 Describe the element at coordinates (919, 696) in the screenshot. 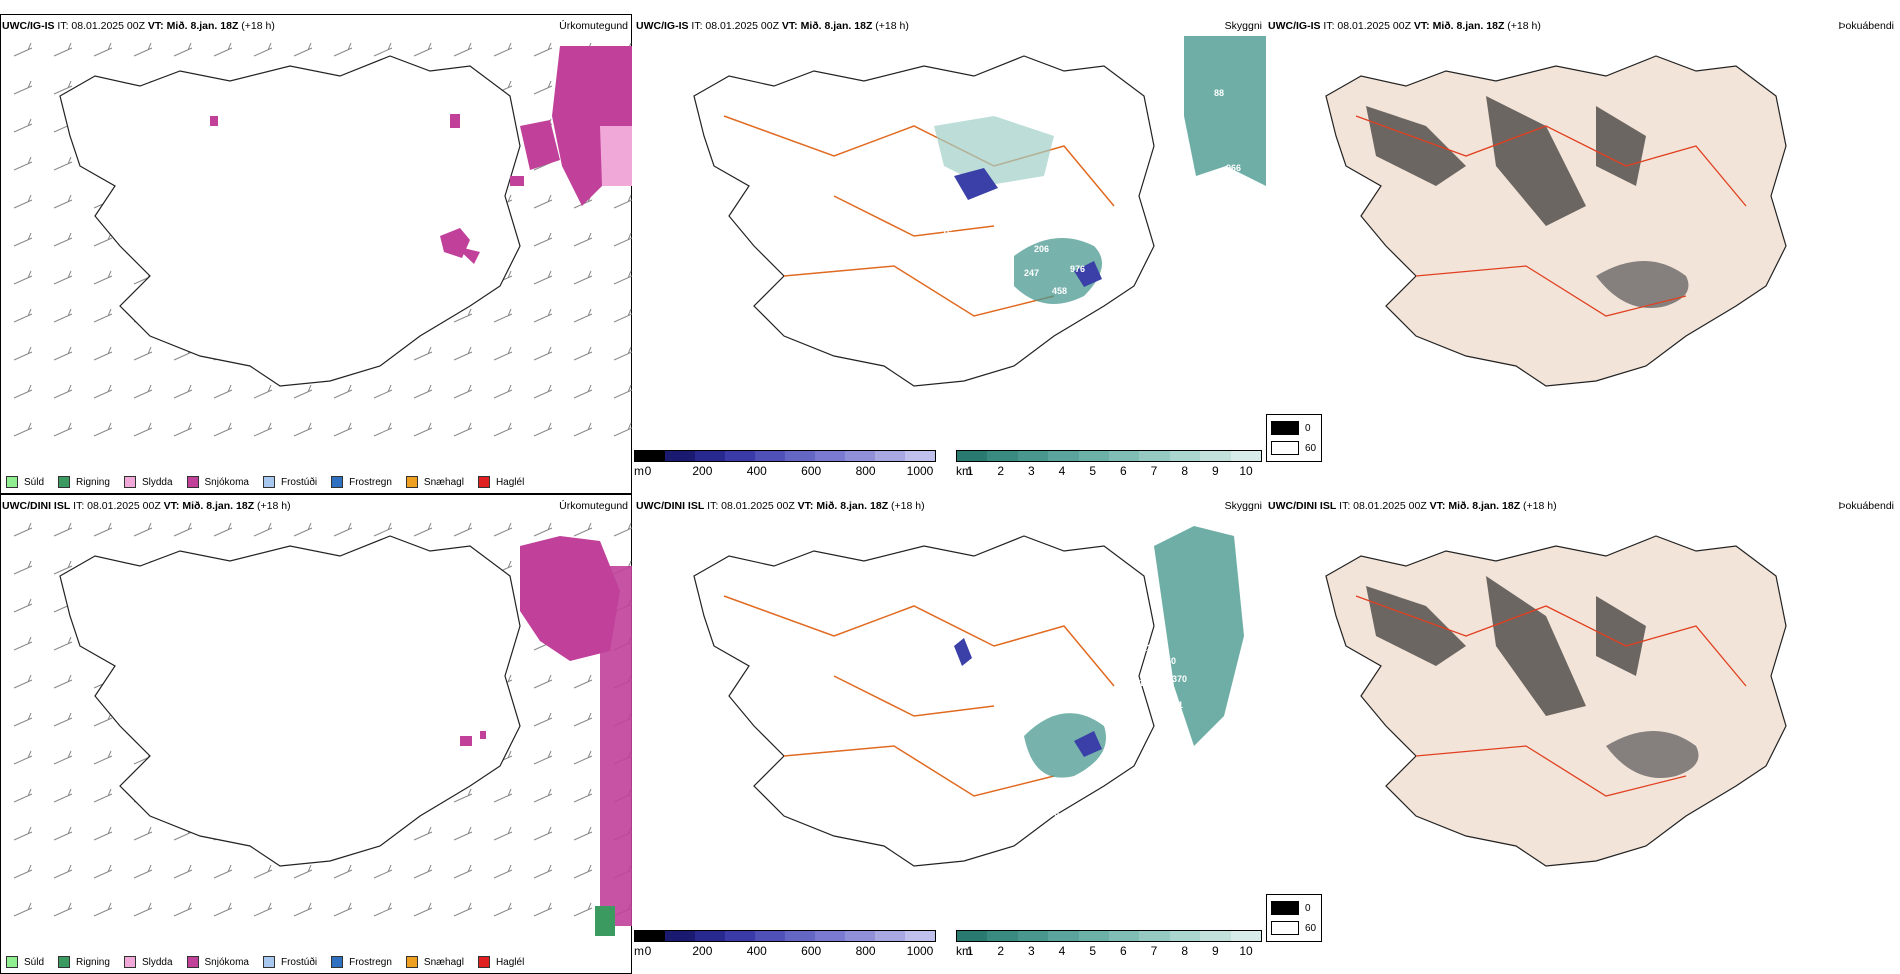

I see `road-network` at that location.